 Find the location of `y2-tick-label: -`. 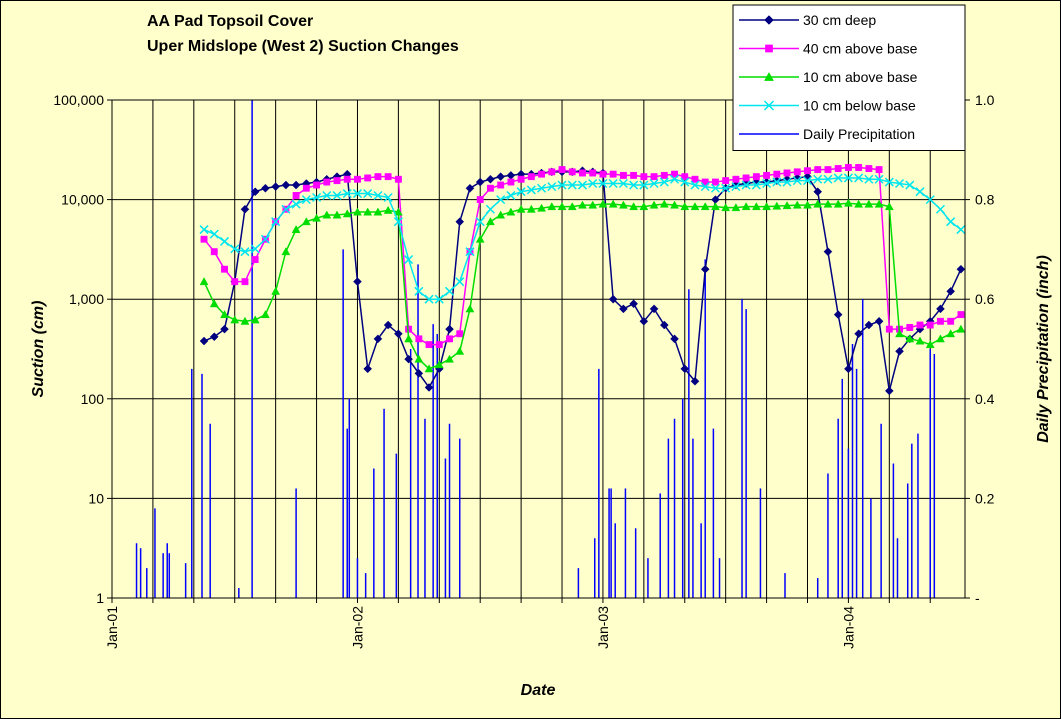

y2-tick-label: - is located at coordinates (977, 598).